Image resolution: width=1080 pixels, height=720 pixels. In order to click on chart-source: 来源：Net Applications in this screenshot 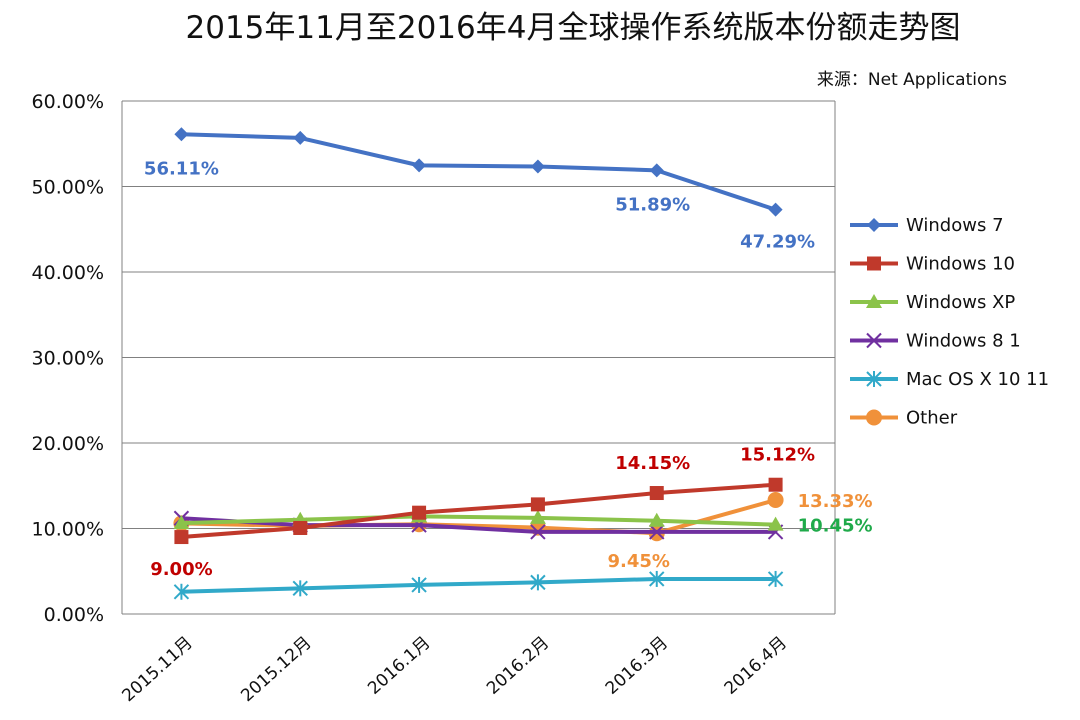, I will do `click(912, 80)`.